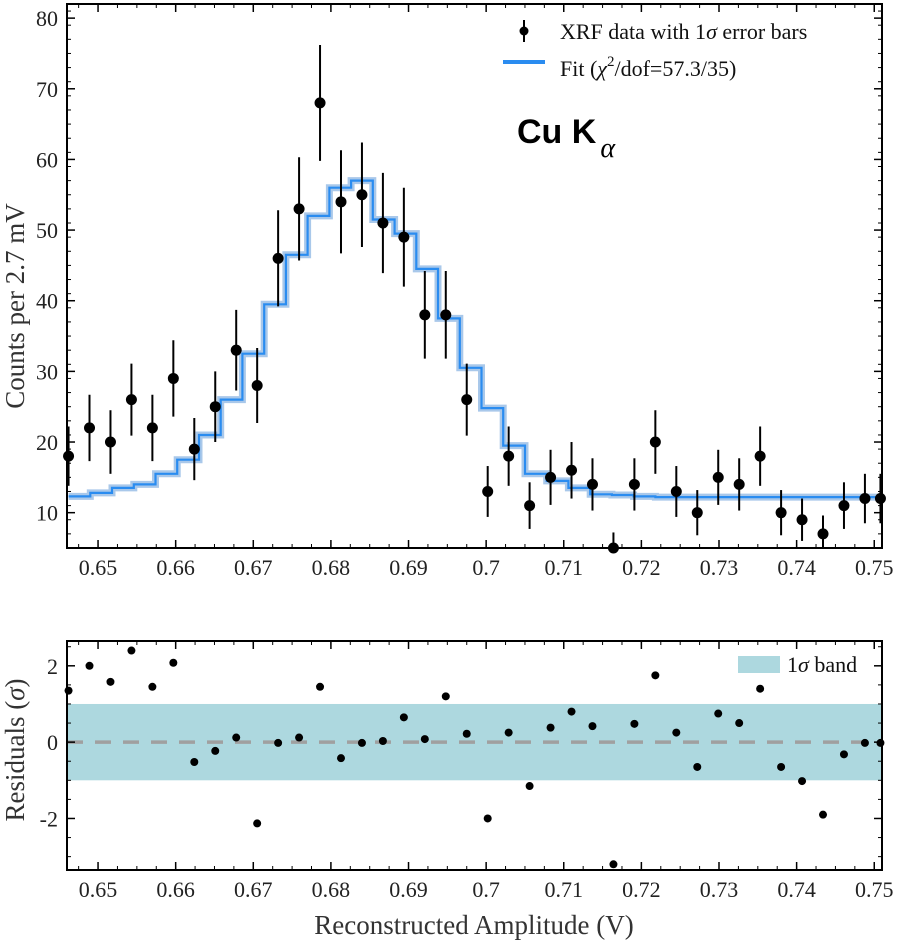 Image resolution: width=897 pixels, height=944 pixels. What do you see at coordinates (47, 89) in the screenshot?
I see `y-tick-label: 70` at bounding box center [47, 89].